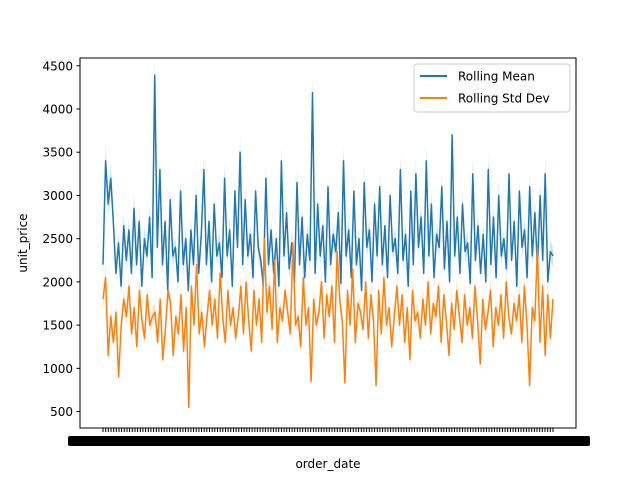  I want to click on legend-box, so click(492, 88).